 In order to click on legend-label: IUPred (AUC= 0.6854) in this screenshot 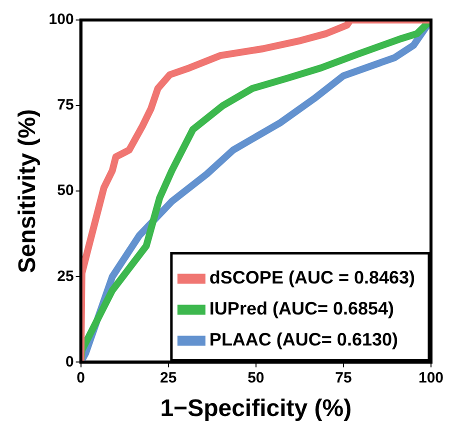, I will do `click(301, 308)`.